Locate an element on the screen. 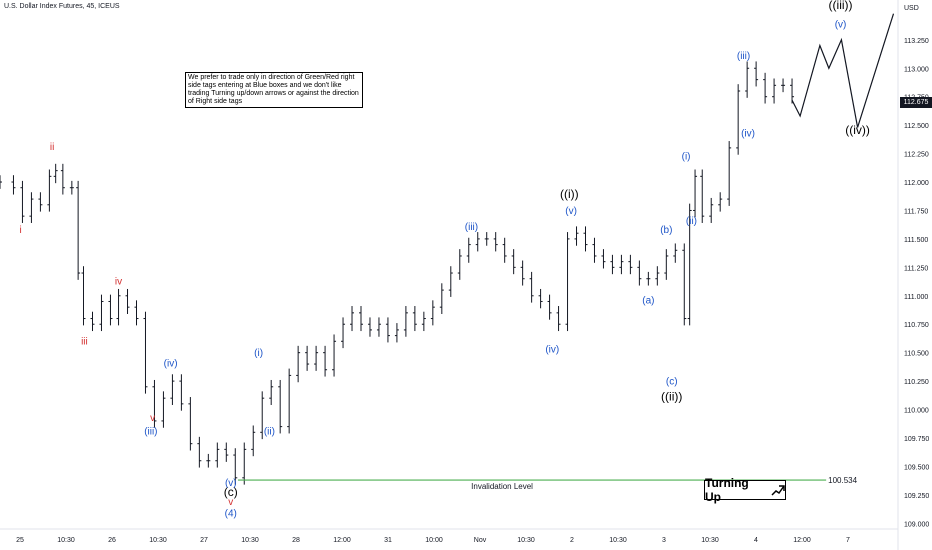  price-tick-label: 109.000 is located at coordinates (916, 524).